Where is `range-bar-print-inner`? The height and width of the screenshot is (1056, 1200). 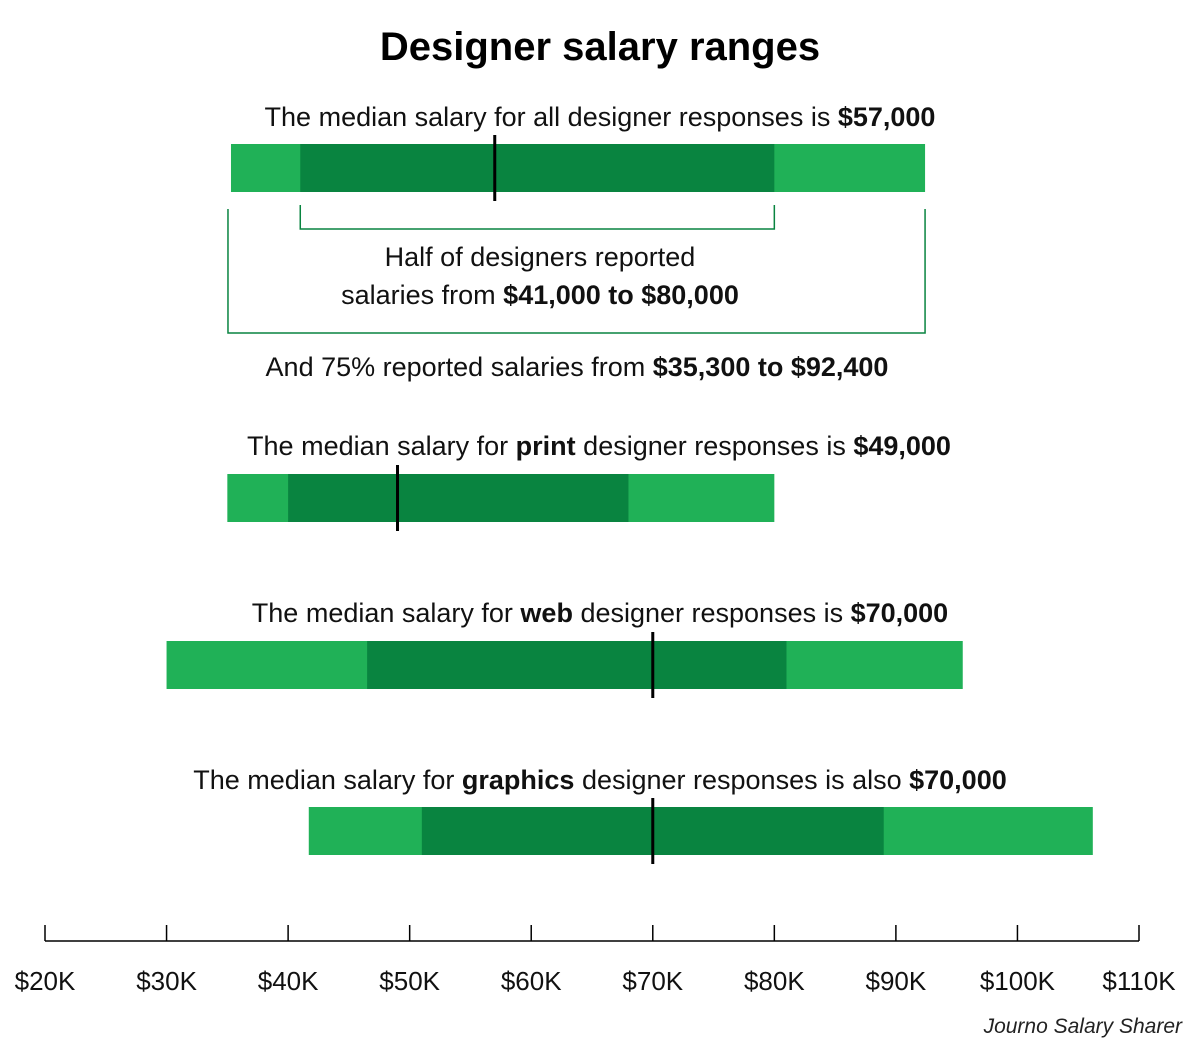
range-bar-print-inner is located at coordinates (458, 498).